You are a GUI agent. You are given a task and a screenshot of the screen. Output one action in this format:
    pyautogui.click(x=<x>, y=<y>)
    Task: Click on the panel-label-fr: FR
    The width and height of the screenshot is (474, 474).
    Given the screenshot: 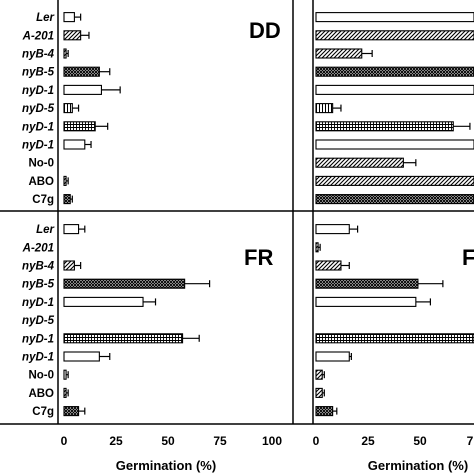 What is the action you would take?
    pyautogui.click(x=258, y=257)
    